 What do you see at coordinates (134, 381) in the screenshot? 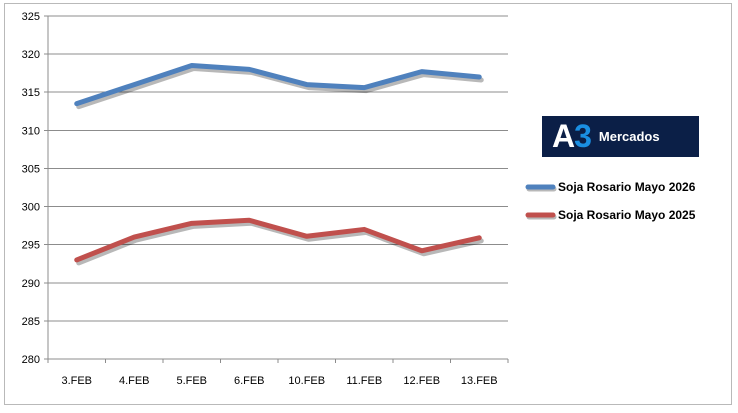
I see `x-tick-label: 4.FEB` at bounding box center [134, 381].